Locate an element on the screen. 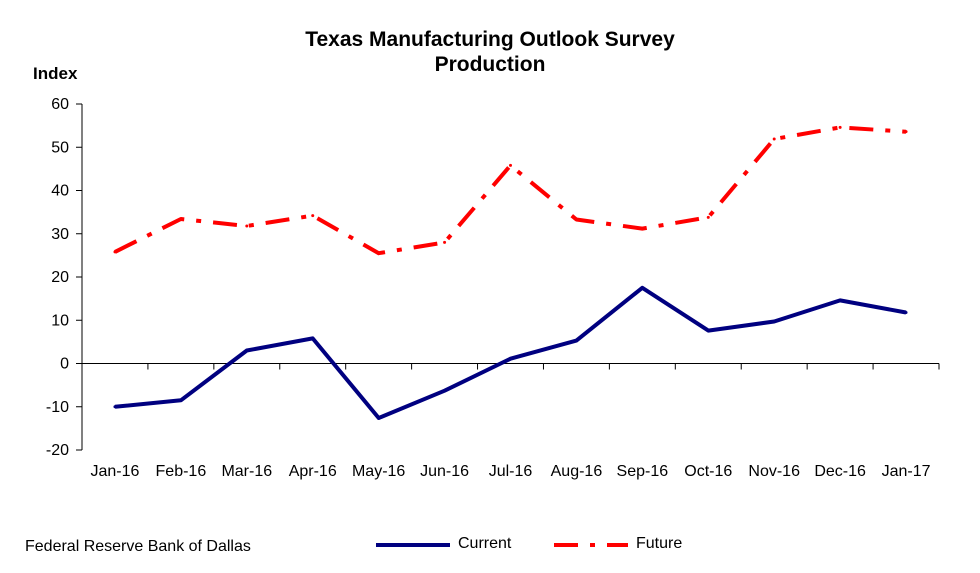 This screenshot has width=980, height=573. source-note: Federal Reserve Bank of Dallas is located at coordinates (138, 546).